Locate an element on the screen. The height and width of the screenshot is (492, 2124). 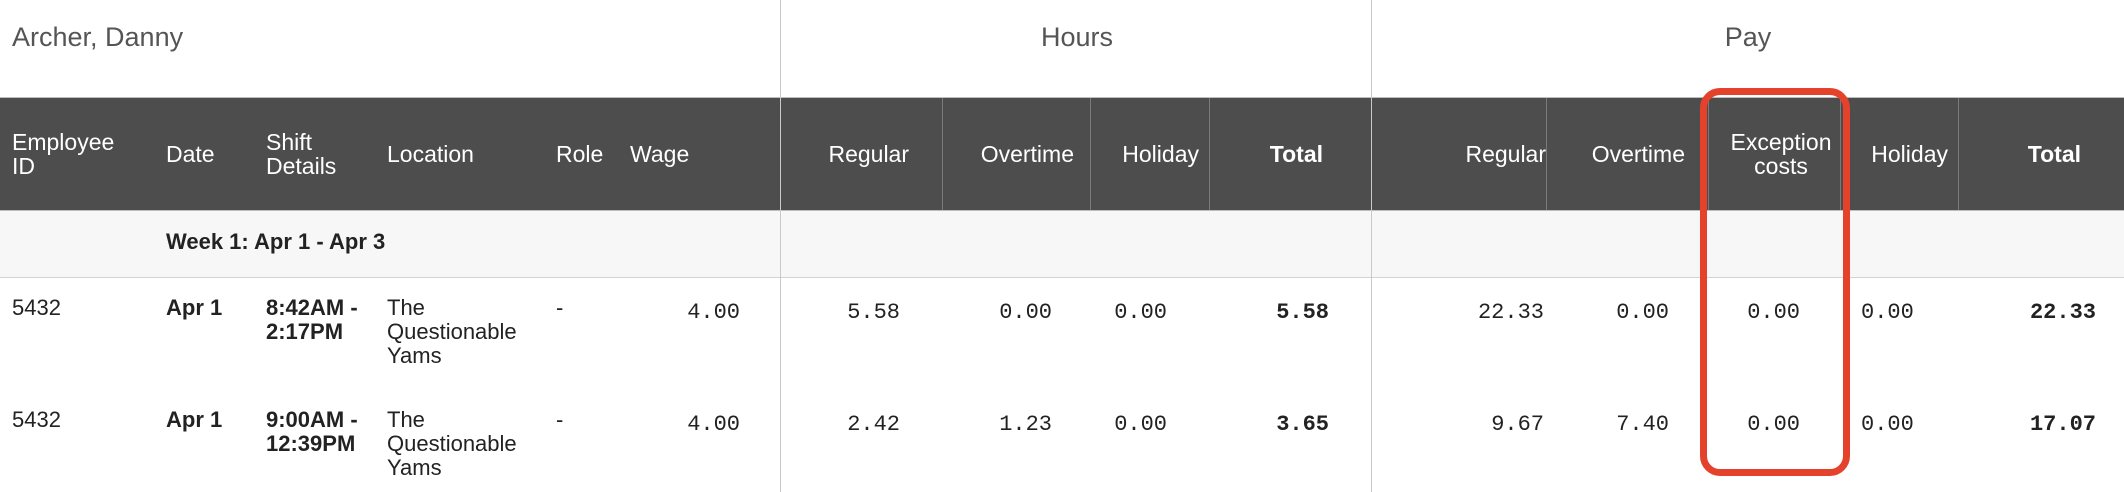
column-header-pay-total: Total is located at coordinates (2054, 154).